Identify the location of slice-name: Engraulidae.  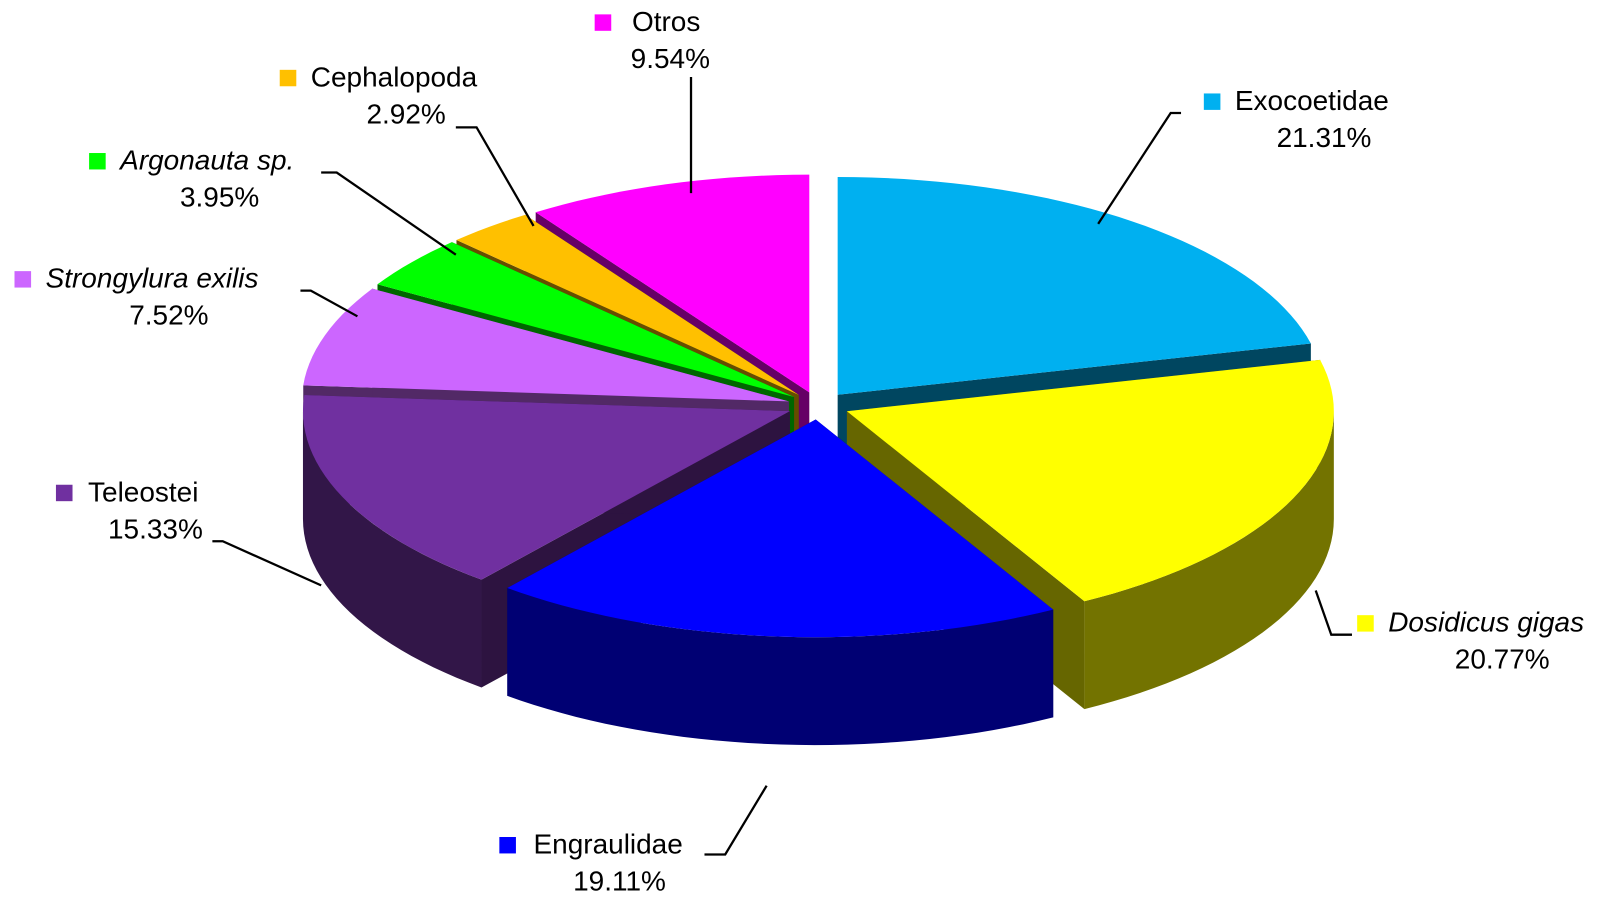
(608, 844).